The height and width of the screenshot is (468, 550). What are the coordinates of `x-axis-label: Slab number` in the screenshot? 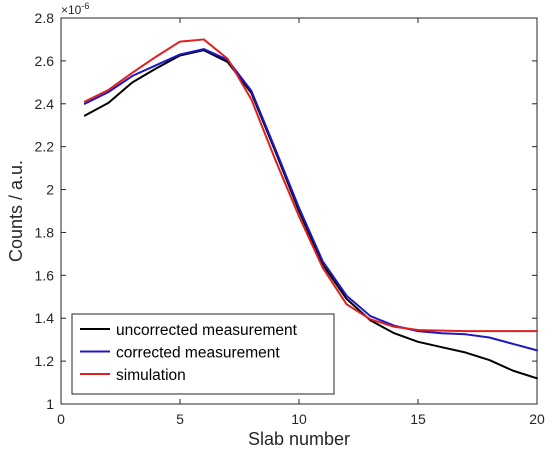 It's located at (299, 439).